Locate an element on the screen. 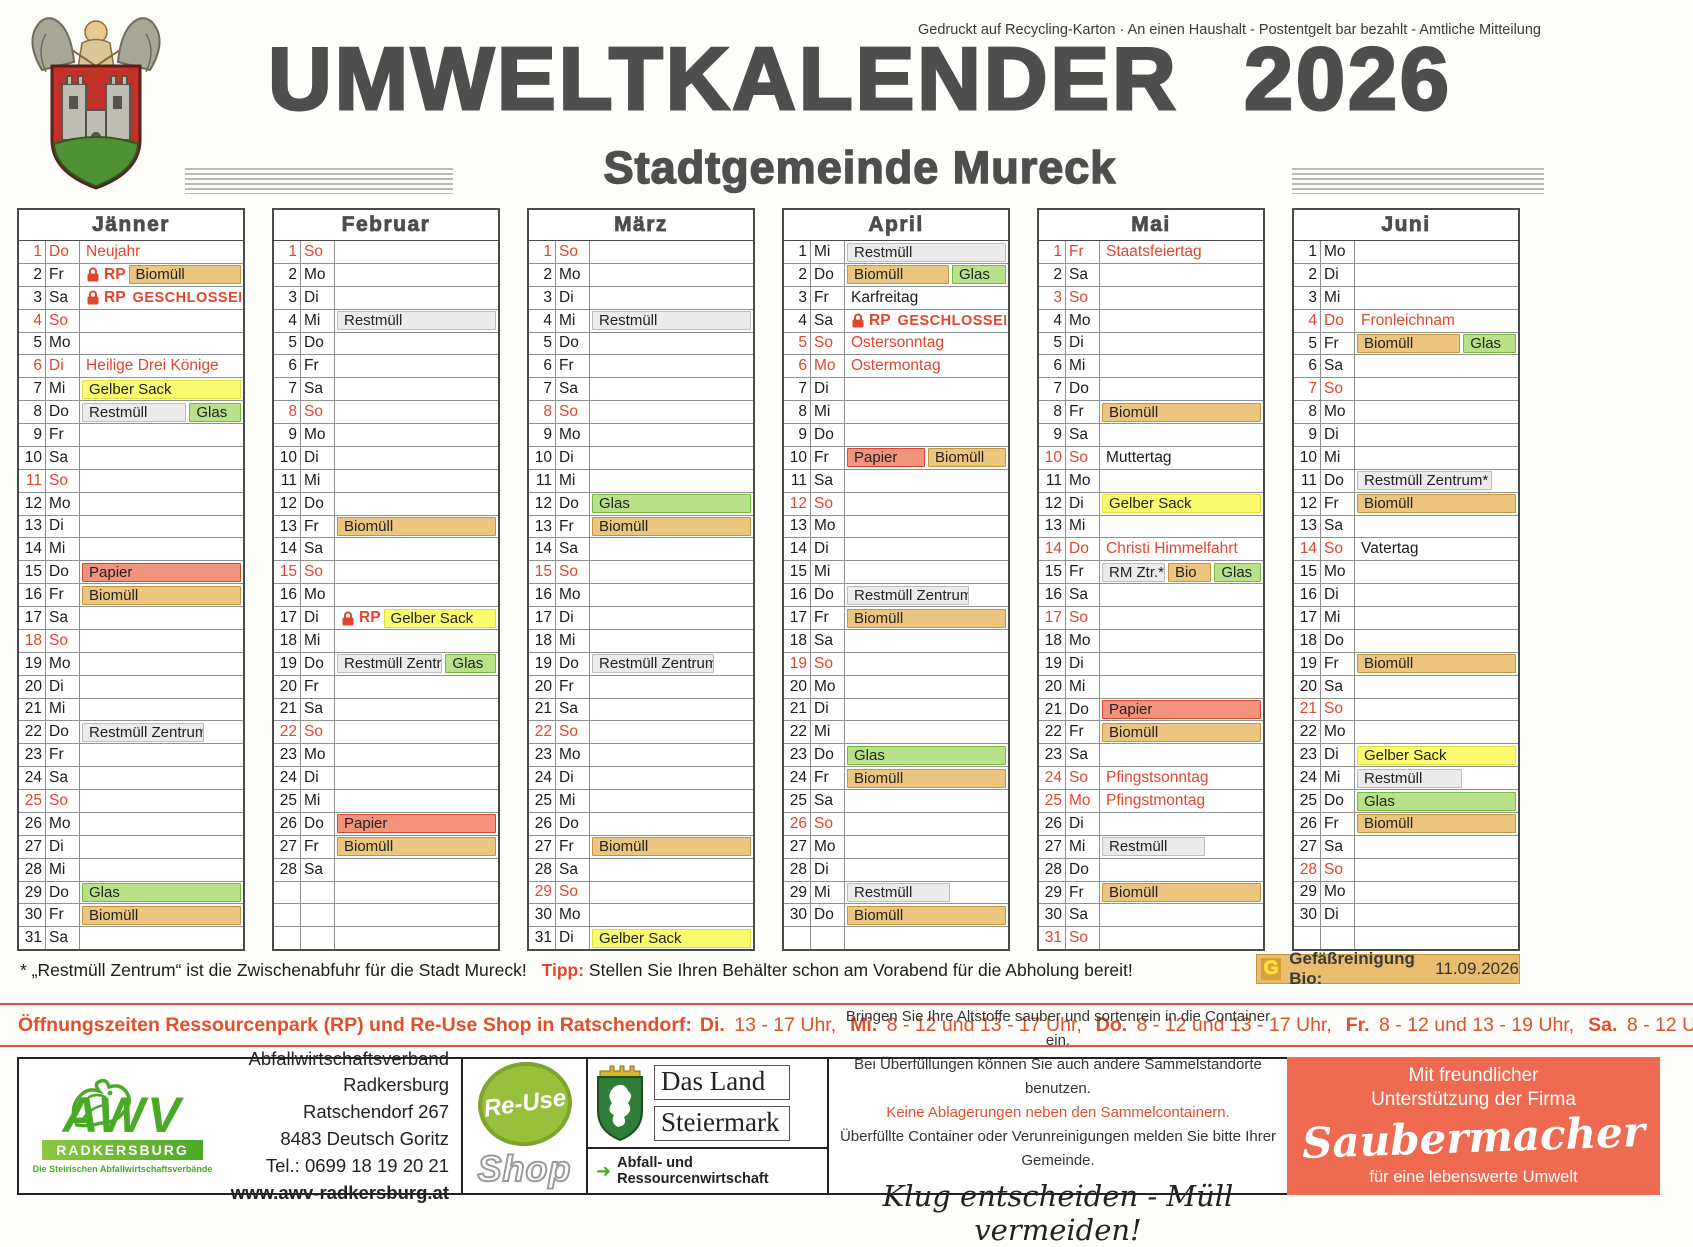  calendar-day-row: 17 Fr Biomüll is located at coordinates (896, 618).